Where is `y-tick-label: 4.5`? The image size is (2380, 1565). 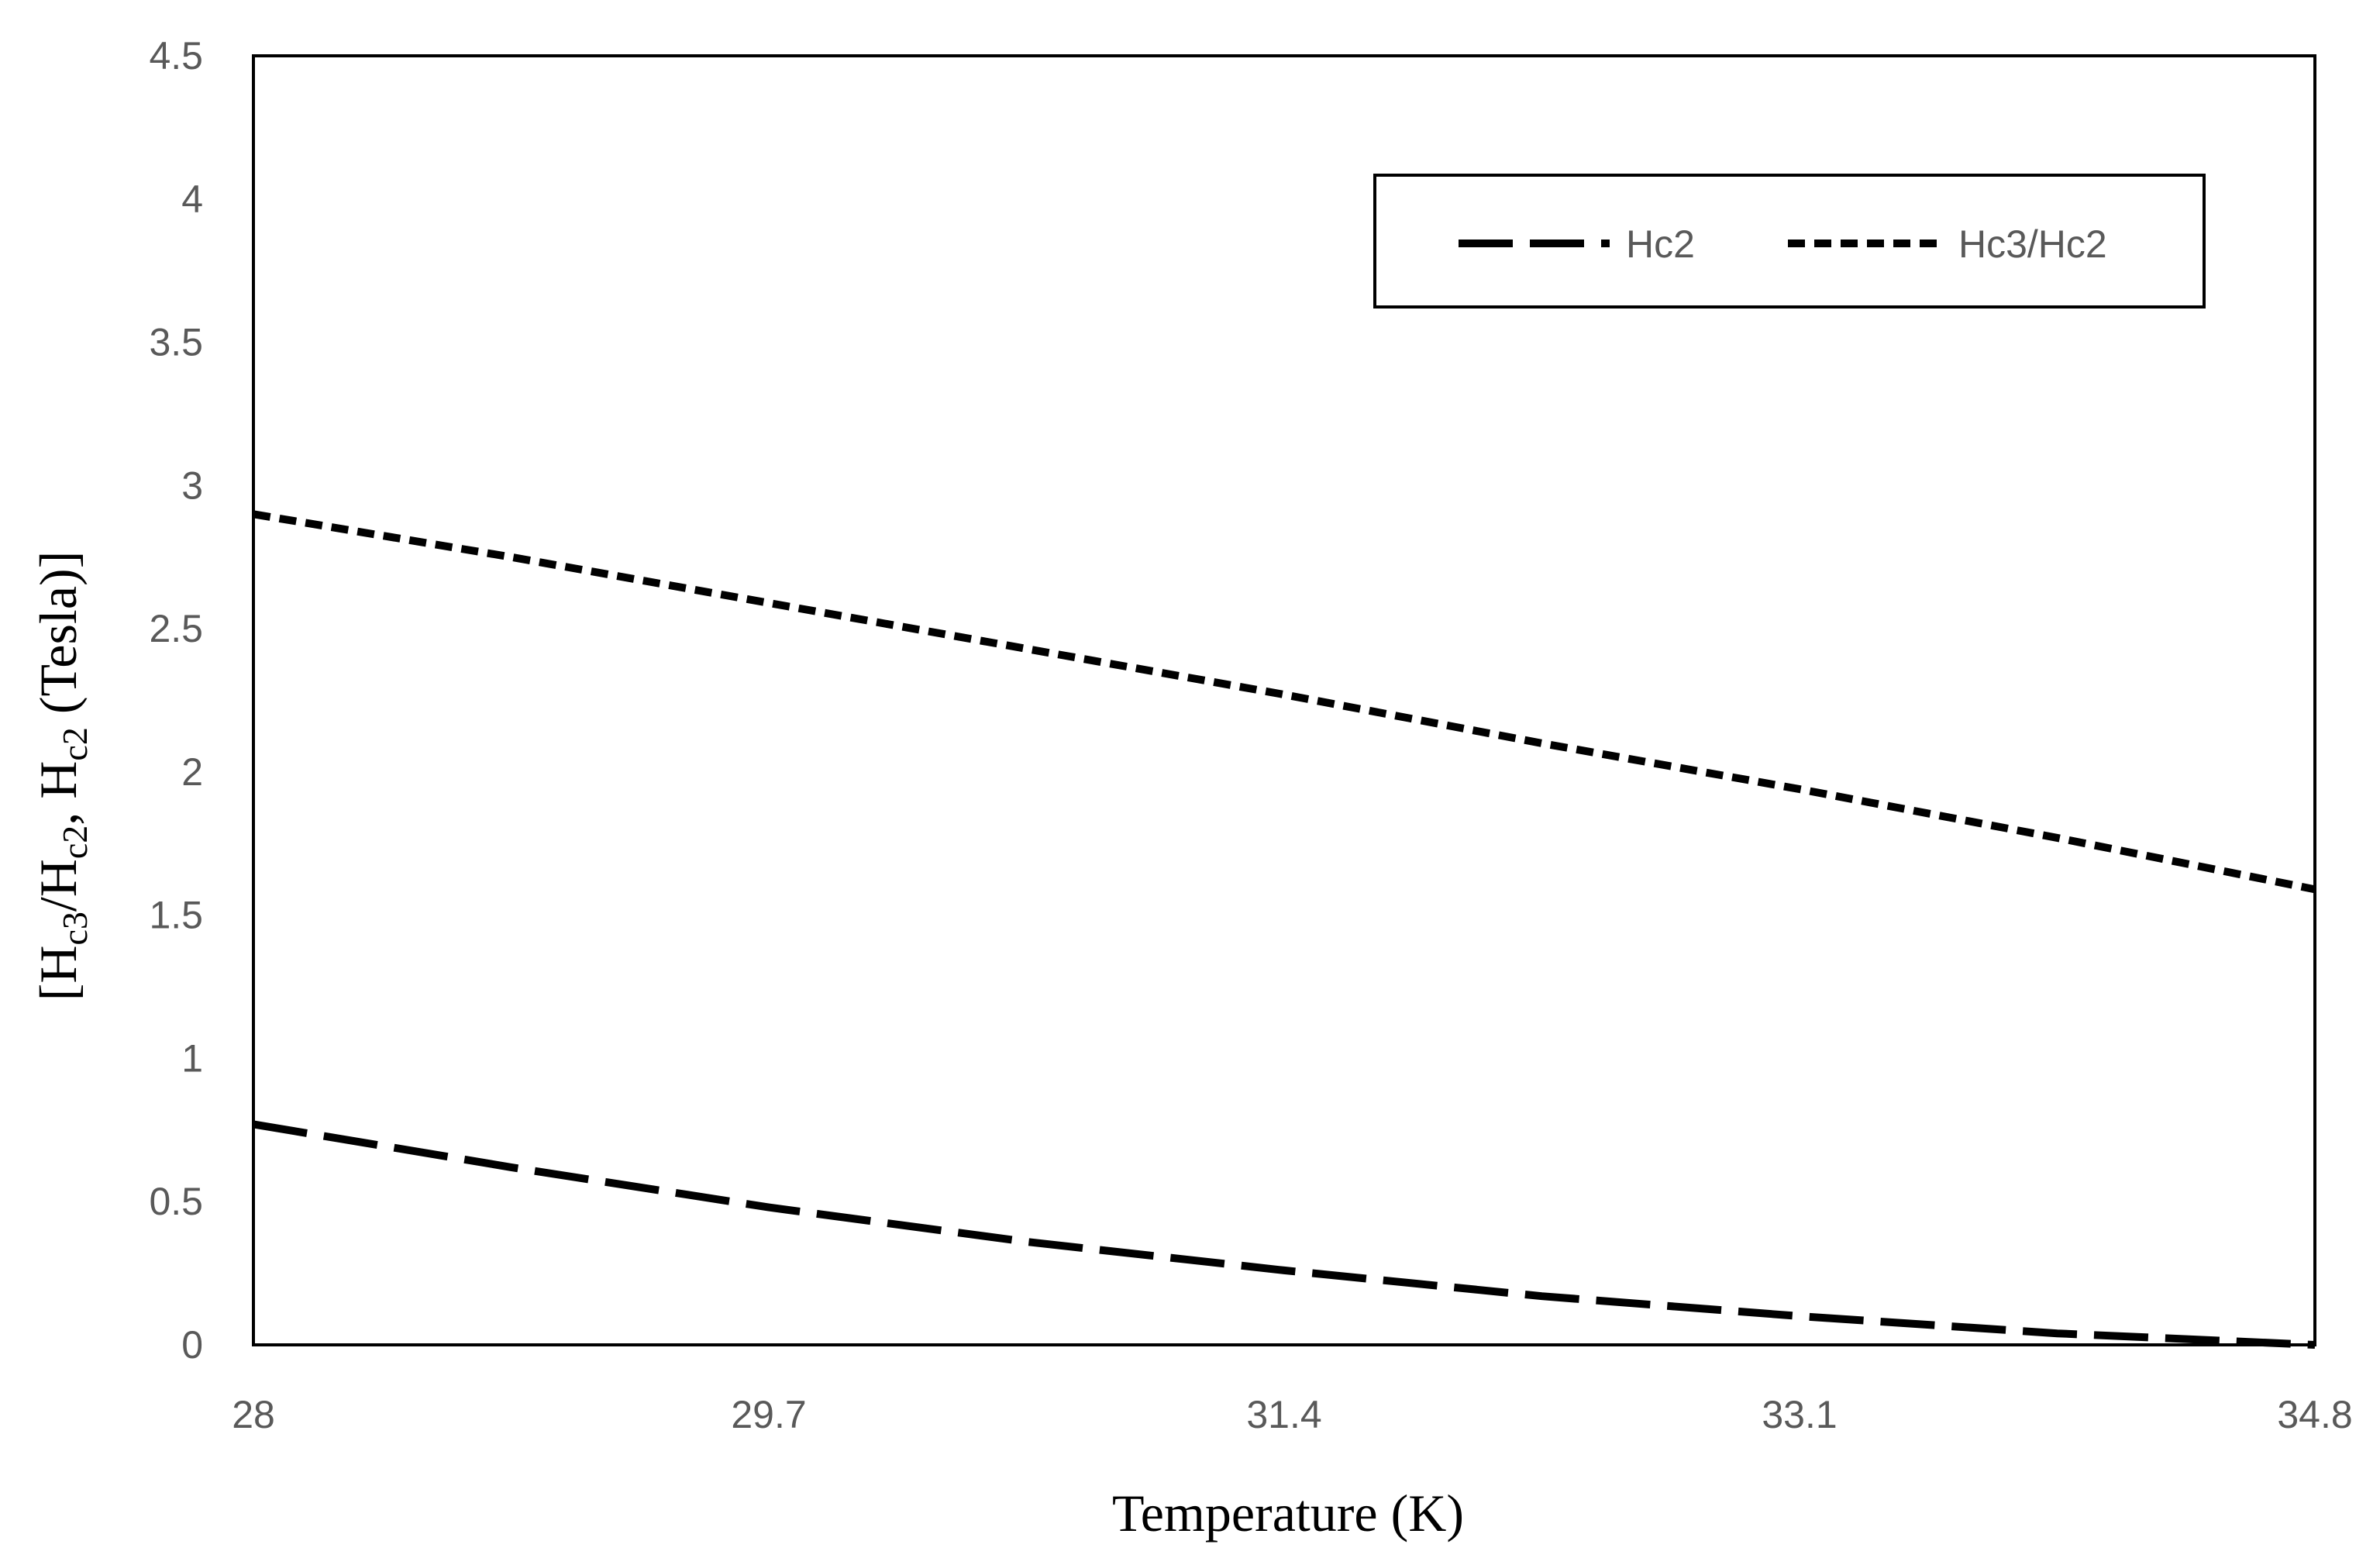 y-tick-label: 4.5 is located at coordinates (176, 56).